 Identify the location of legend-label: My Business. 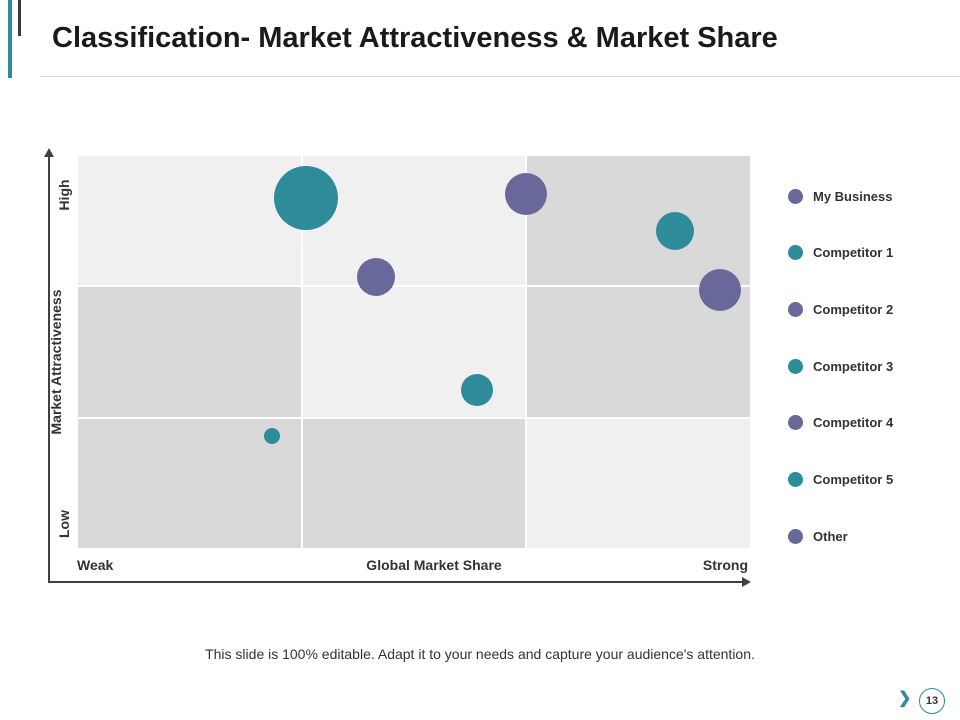
(853, 196).